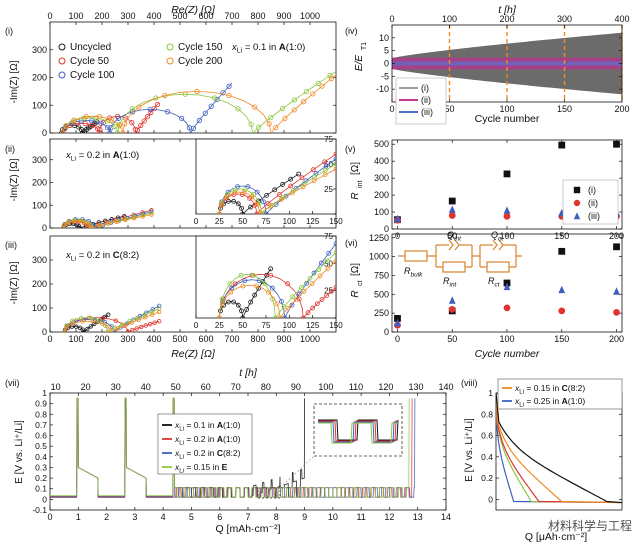 Image resolution: width=640 pixels, height=549 pixels. Describe the element at coordinates (351, 243) in the screenshot. I see `panel-label: (vi)` at that location.